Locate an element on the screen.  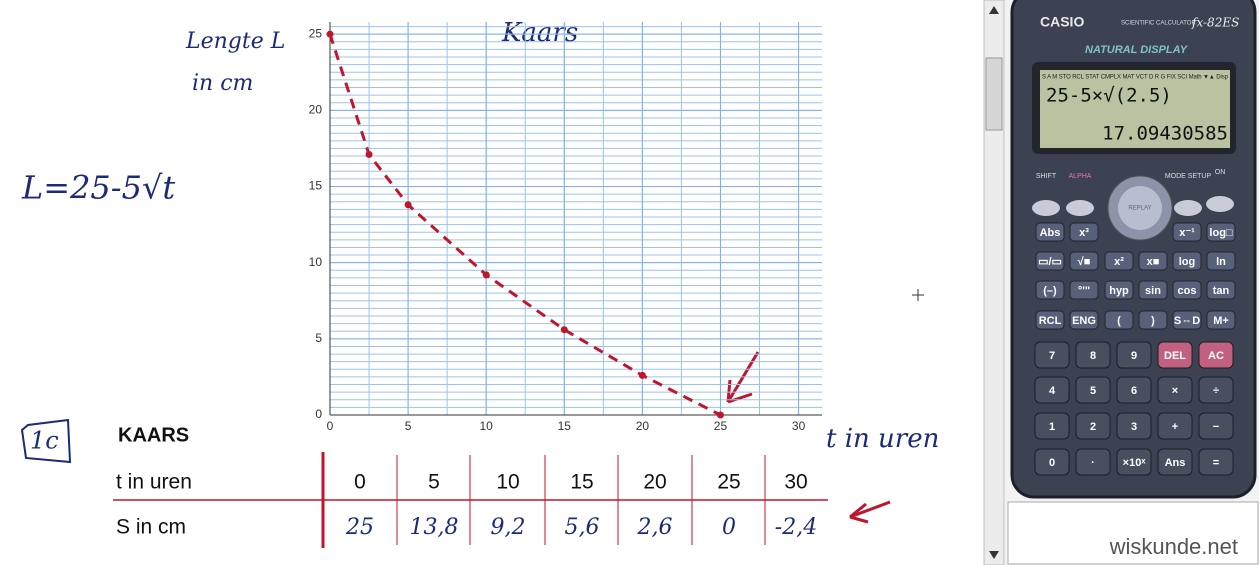
key-label: cos is located at coordinates (1187, 291).